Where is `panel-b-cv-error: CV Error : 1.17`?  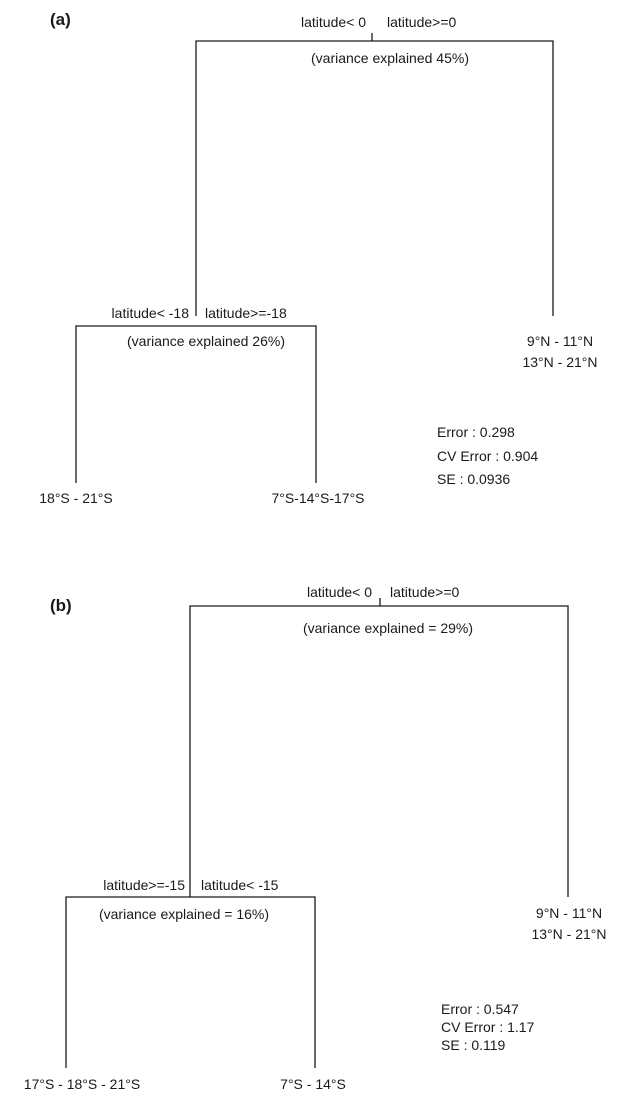
panel-b-cv-error: CV Error : 1.17 is located at coordinates (488, 1027).